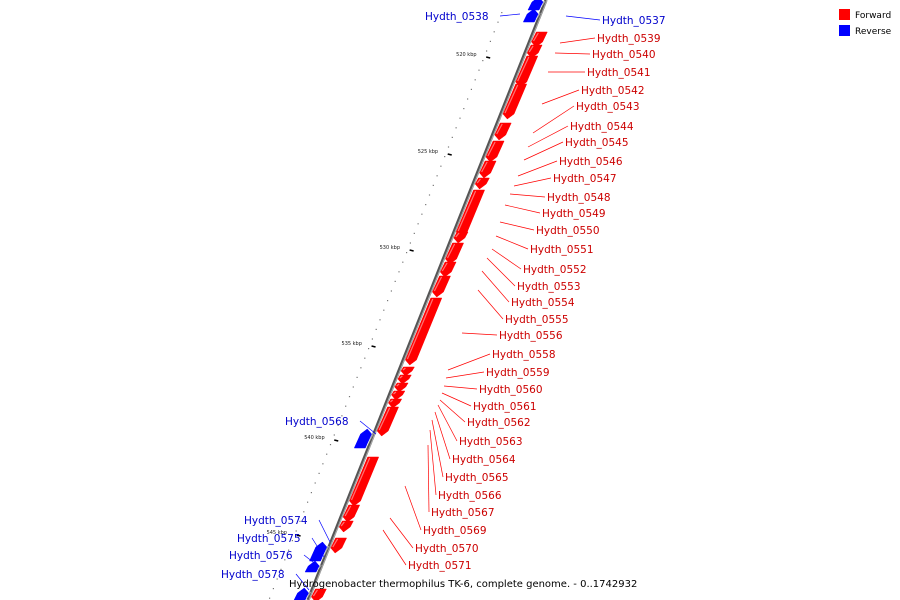  I want to click on gene-label: Hydth_0548, so click(579, 198).